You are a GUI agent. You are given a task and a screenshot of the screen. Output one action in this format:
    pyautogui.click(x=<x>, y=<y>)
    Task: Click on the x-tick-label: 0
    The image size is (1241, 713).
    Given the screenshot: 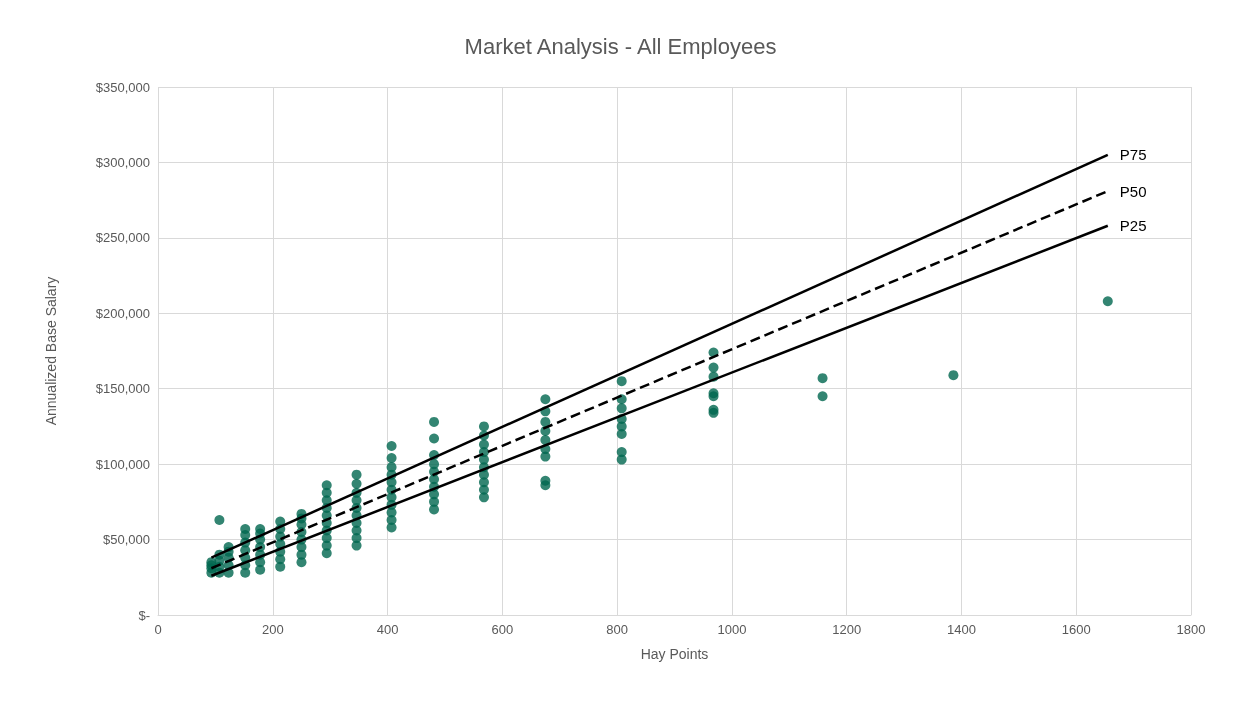 What is the action you would take?
    pyautogui.click(x=158, y=629)
    